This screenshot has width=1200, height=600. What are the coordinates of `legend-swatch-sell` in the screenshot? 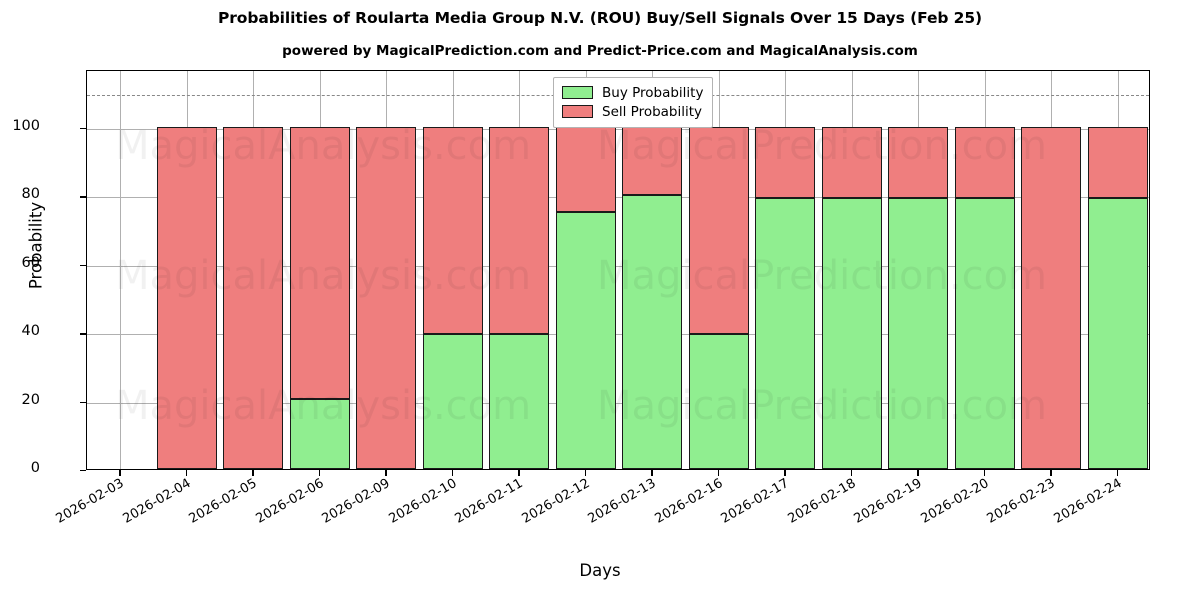 It's located at (577, 111).